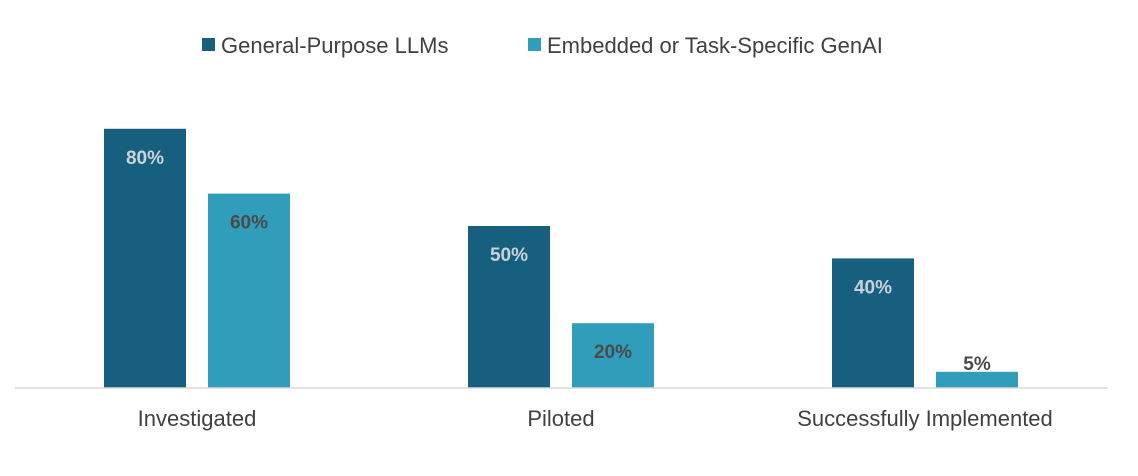 Image resolution: width=1138 pixels, height=476 pixels. Describe the element at coordinates (977, 364) in the screenshot. I see `data-label-successfully-implemented-series-2: 5%` at that location.